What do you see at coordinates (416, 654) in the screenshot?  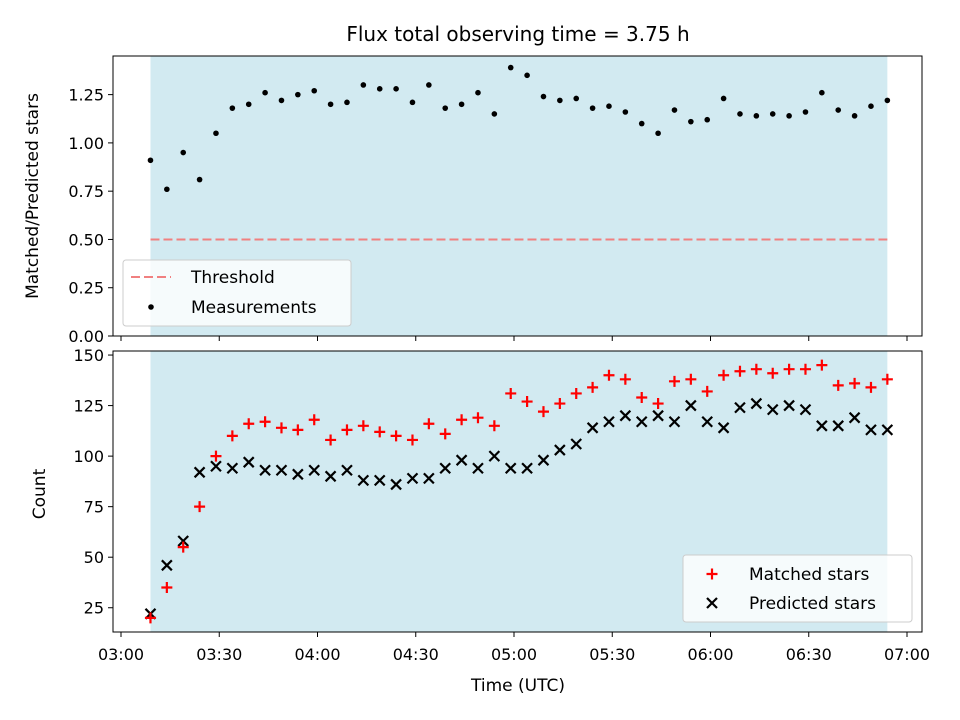 I see `x-tick-label: 04:30` at bounding box center [416, 654].